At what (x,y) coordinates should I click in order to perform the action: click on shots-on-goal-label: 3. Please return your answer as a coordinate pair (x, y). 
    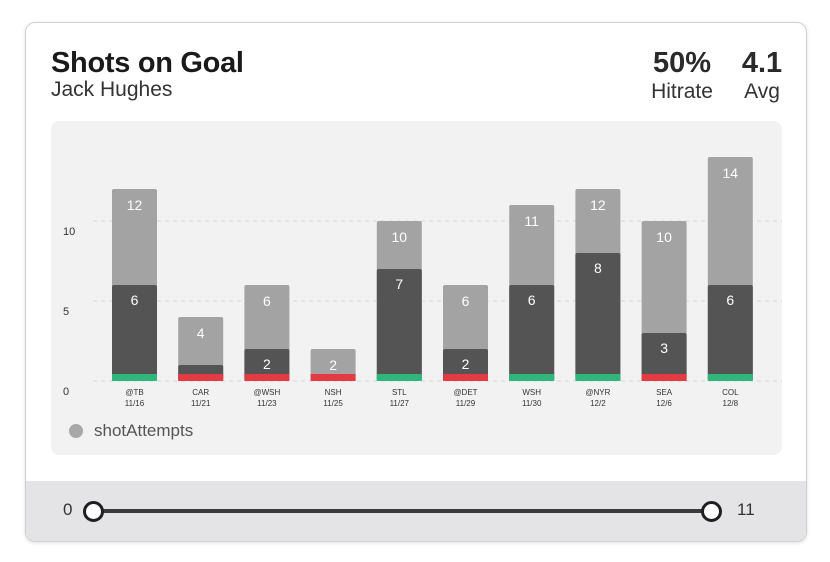
    Looking at the image, I should click on (664, 348).